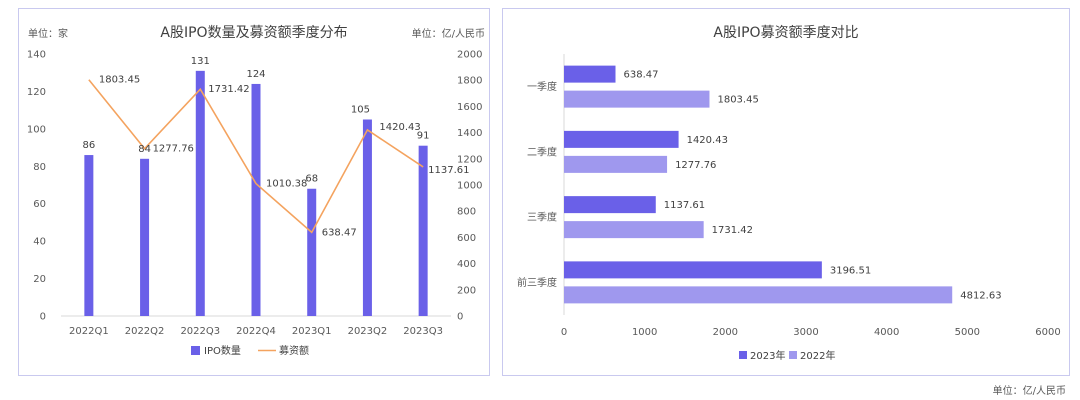 The height and width of the screenshot is (400, 1080). What do you see at coordinates (732, 230) in the screenshot?
I see `data-label-2022: 1731.42` at bounding box center [732, 230].